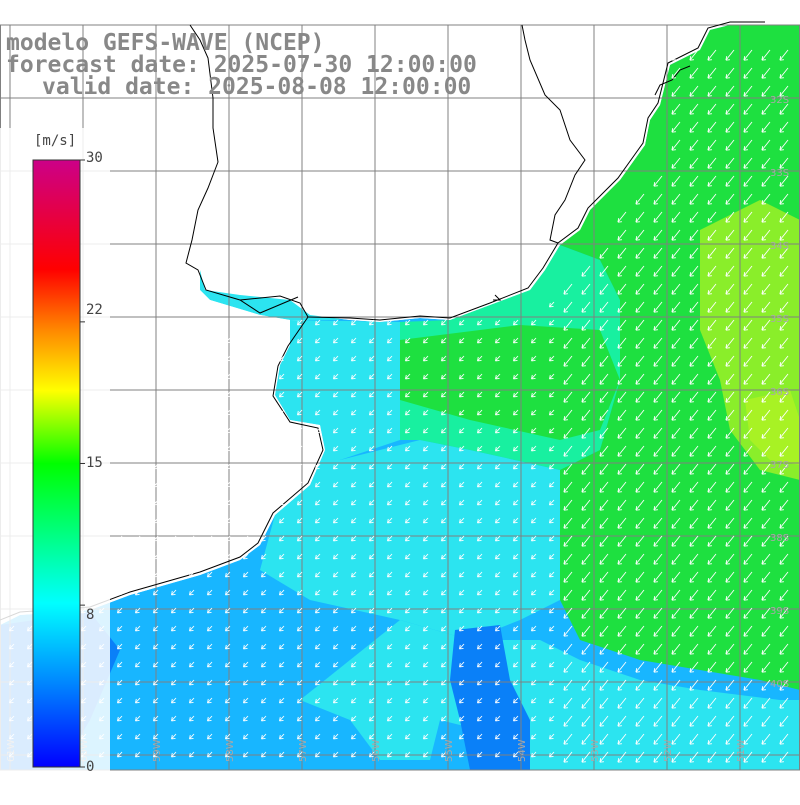 This screenshot has width=800, height=805. Describe the element at coordinates (241, 65) in the screenshot. I see `forecast-date: forecast date: 2025-07-30 12:00:00` at that location.